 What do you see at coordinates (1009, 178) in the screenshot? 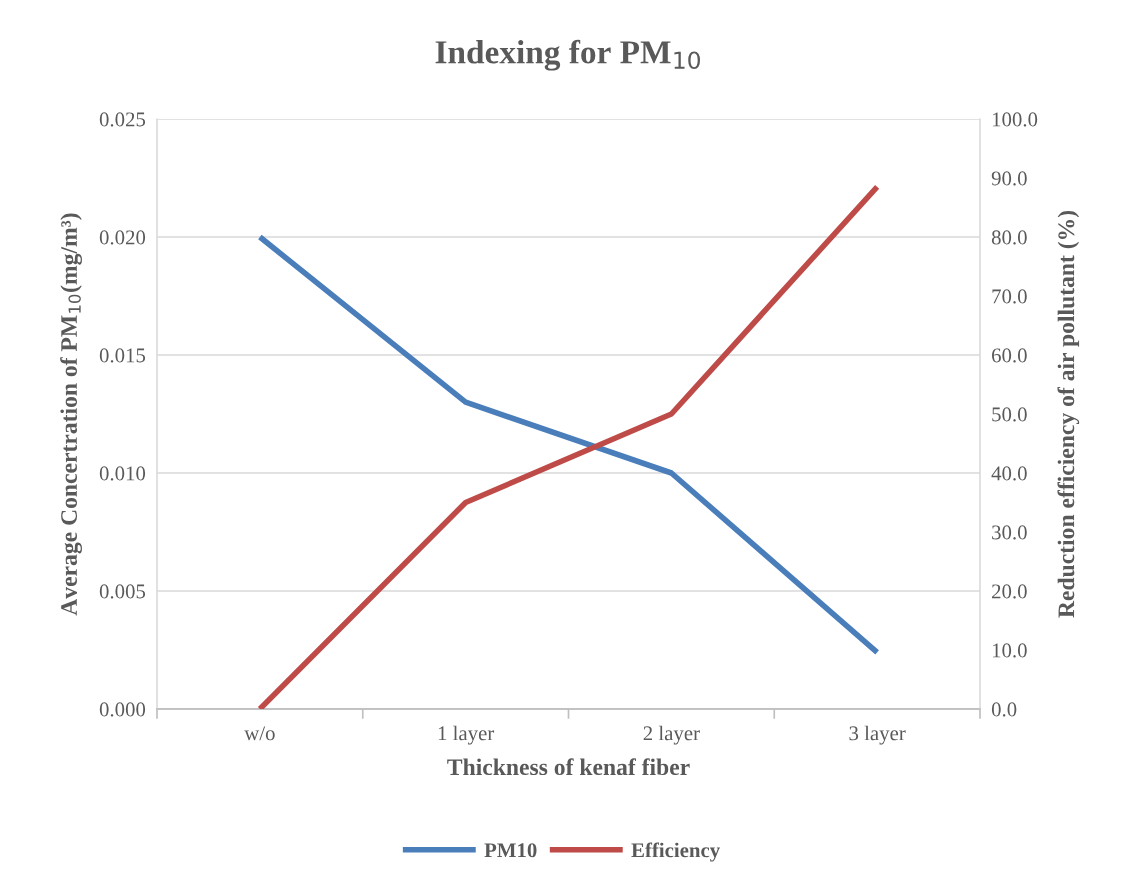
I see `y2-tick-label: 90.0` at bounding box center [1009, 178].